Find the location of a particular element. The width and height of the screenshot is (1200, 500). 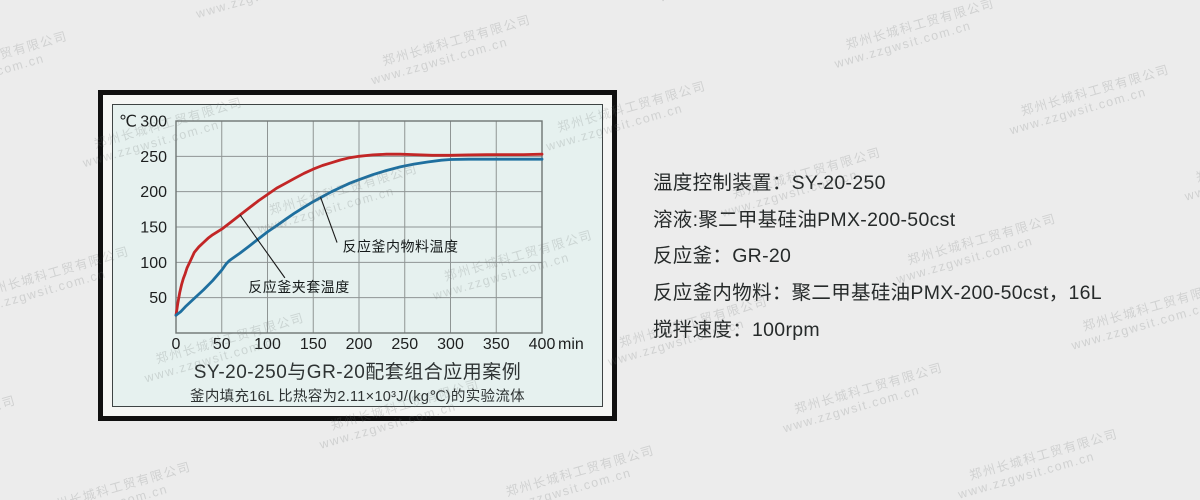

x-tick-label: 100 is located at coordinates (267, 344).